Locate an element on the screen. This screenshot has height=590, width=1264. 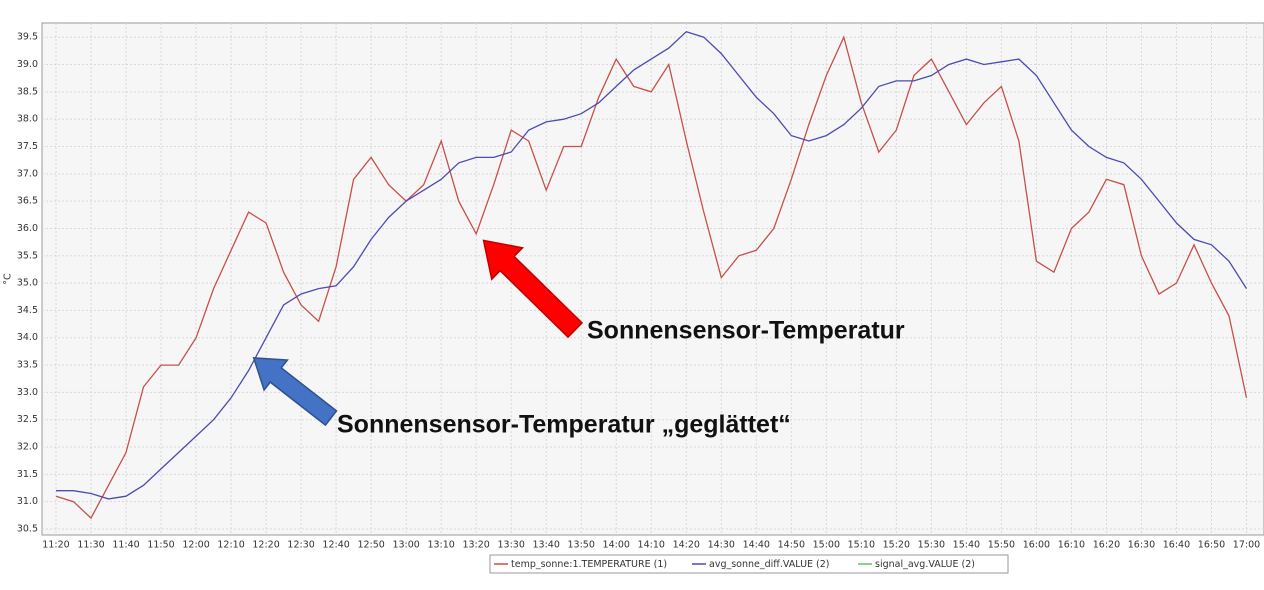
y-tick-label: 39.0 is located at coordinates (27, 64).